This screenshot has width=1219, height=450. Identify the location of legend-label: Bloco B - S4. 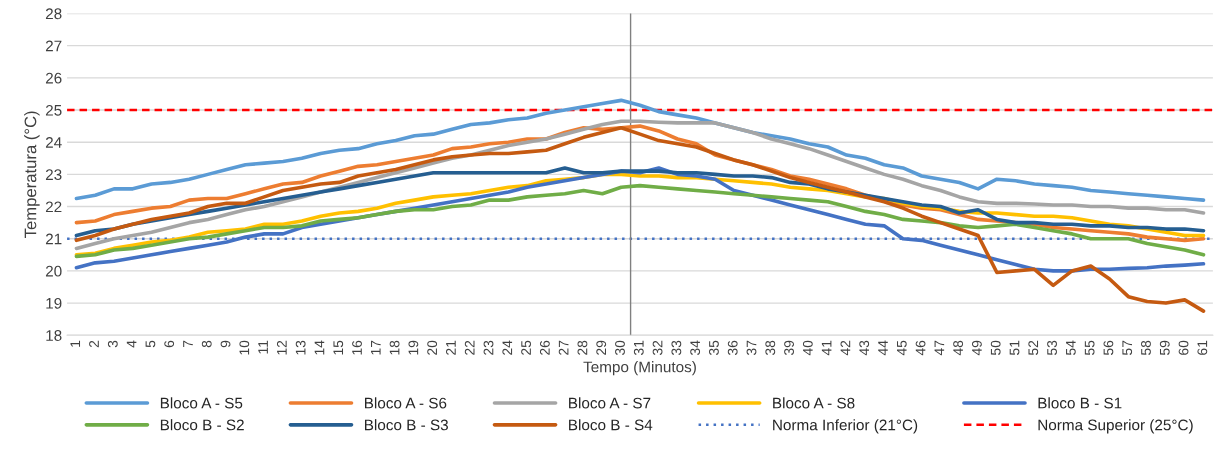
(611, 425).